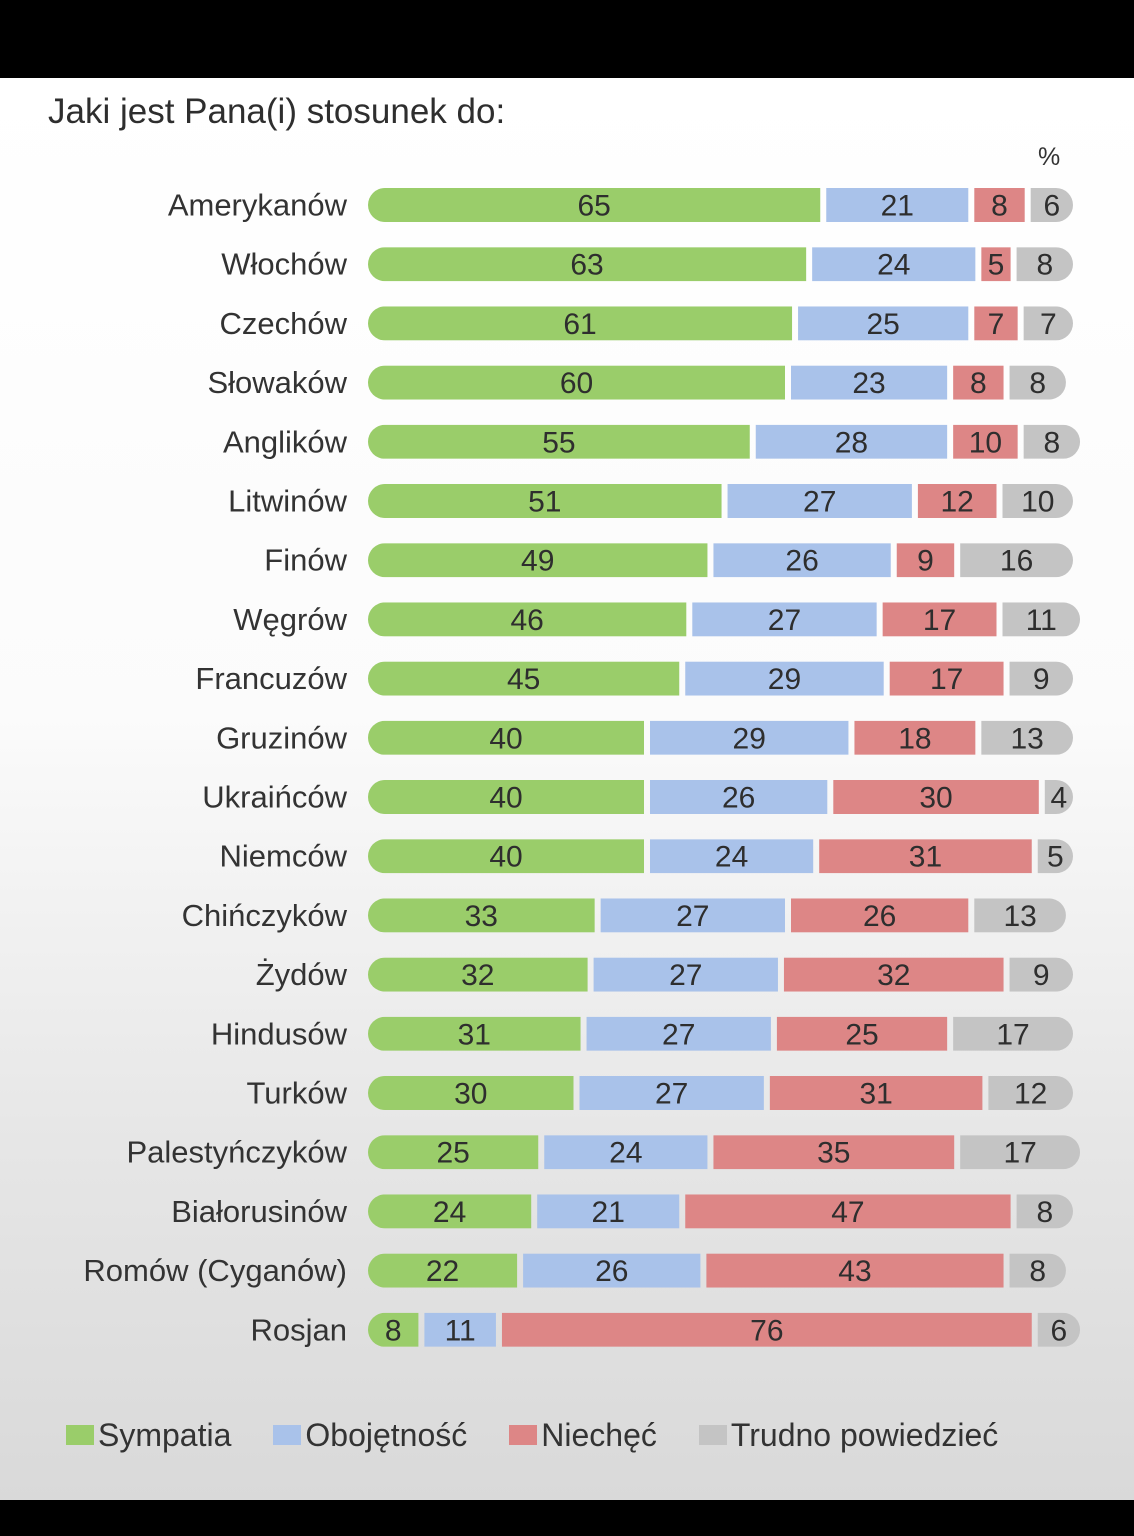 This screenshot has width=1134, height=1536. I want to click on row-label: Słowaków, so click(277, 382).